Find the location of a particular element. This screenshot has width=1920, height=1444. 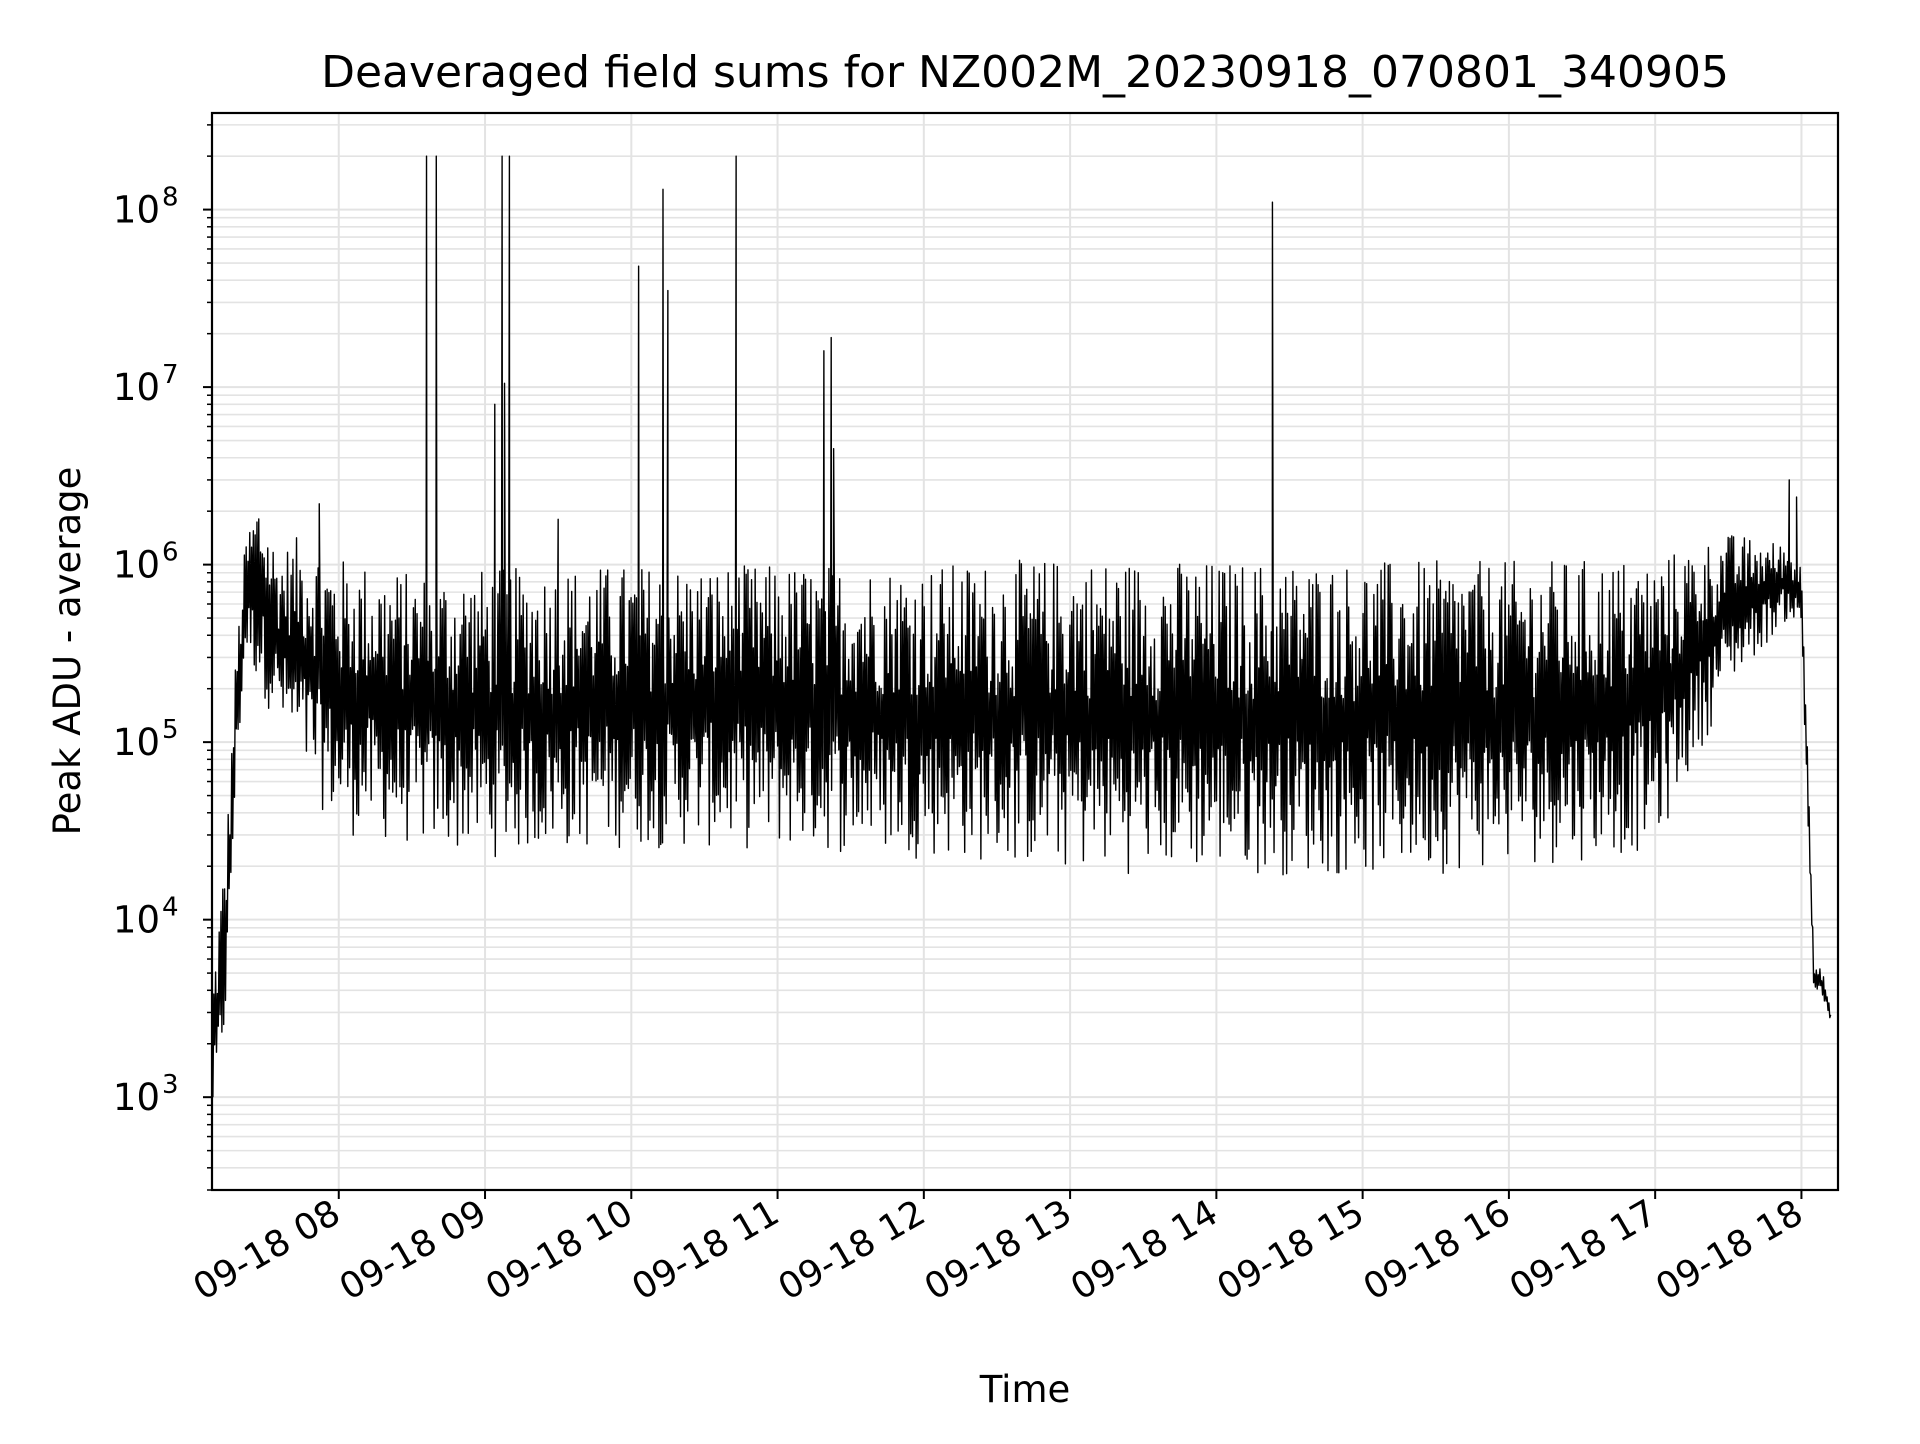

y-tick-label-exponent: 8 is located at coordinates (170, 198).